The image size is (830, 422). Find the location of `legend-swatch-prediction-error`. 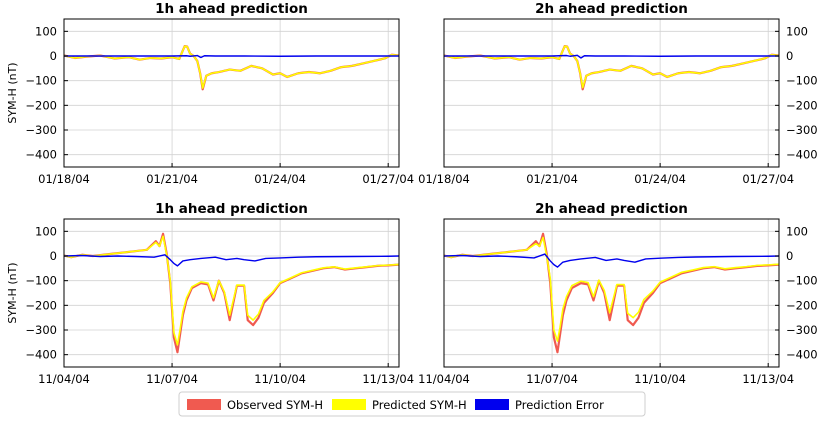

legend-swatch-prediction-error is located at coordinates (492, 404).